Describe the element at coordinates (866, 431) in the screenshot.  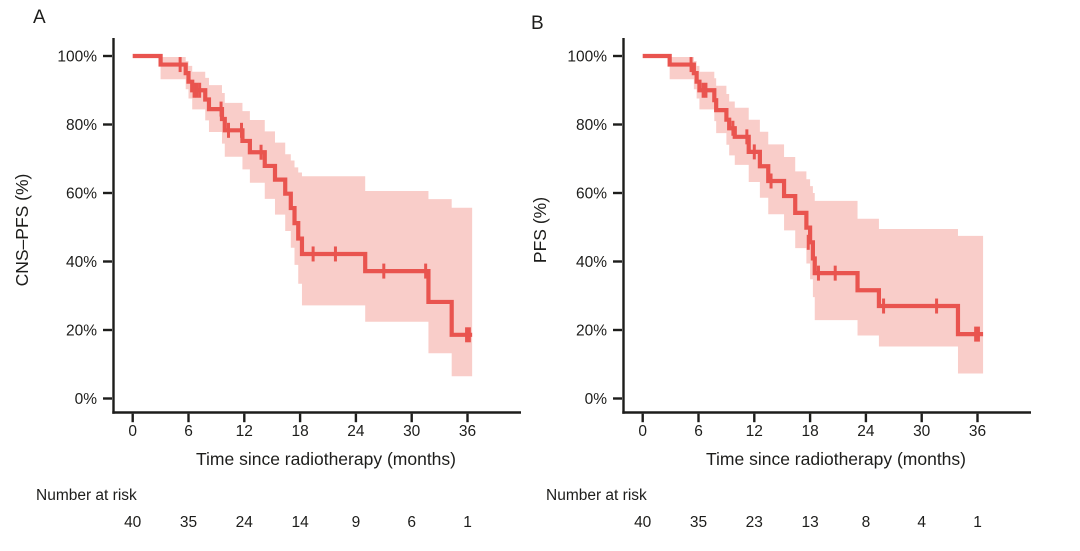
I see `x-tick-label-B: 24` at that location.